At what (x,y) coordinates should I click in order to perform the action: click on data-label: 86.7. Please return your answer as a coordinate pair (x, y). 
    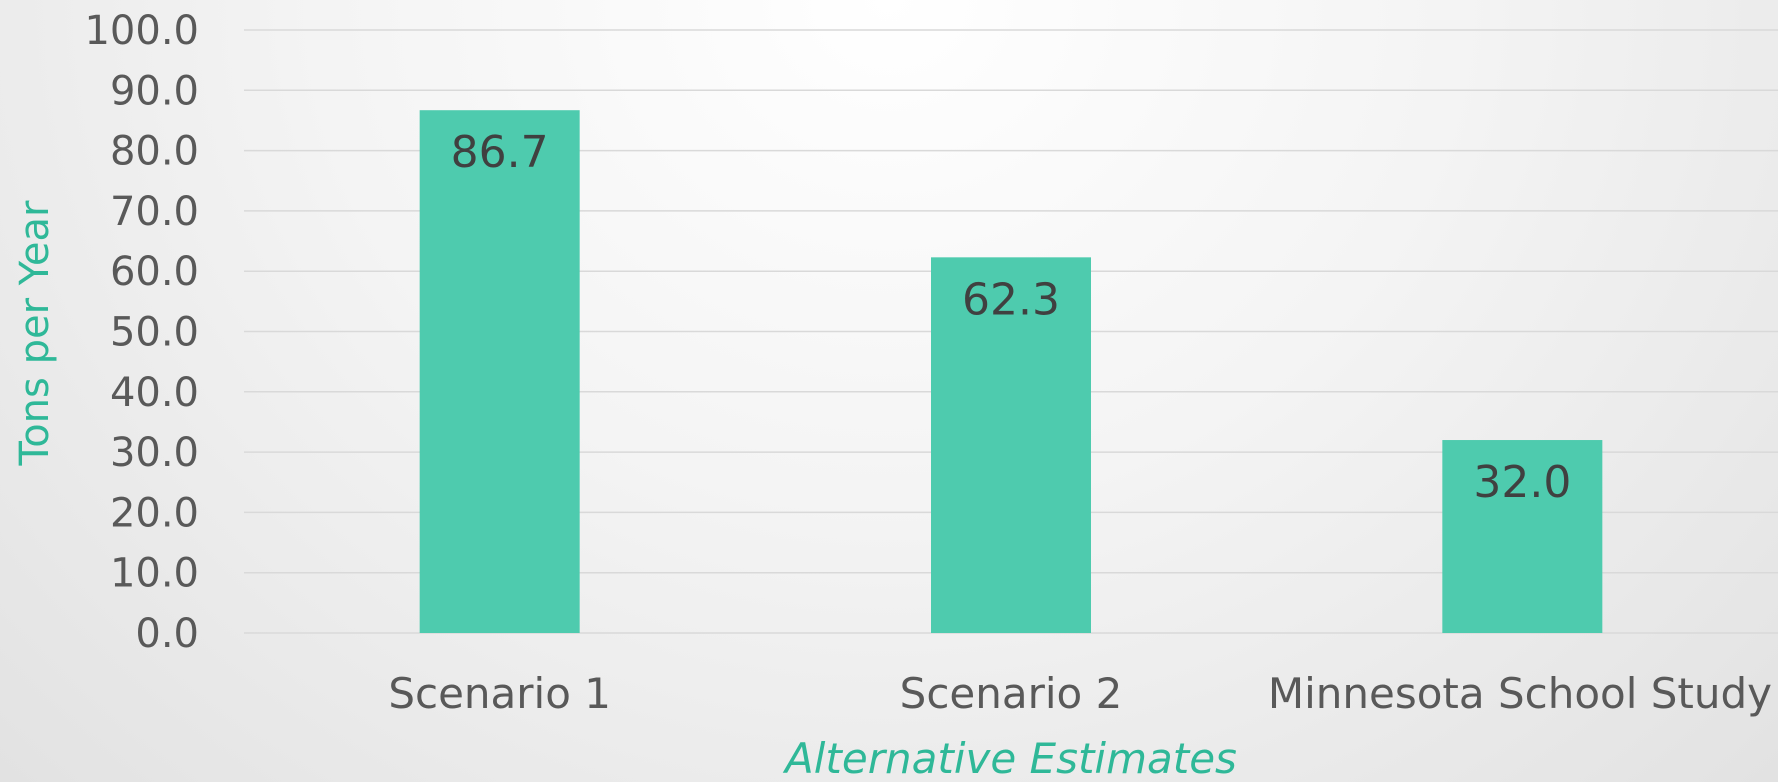
    Looking at the image, I should click on (500, 152).